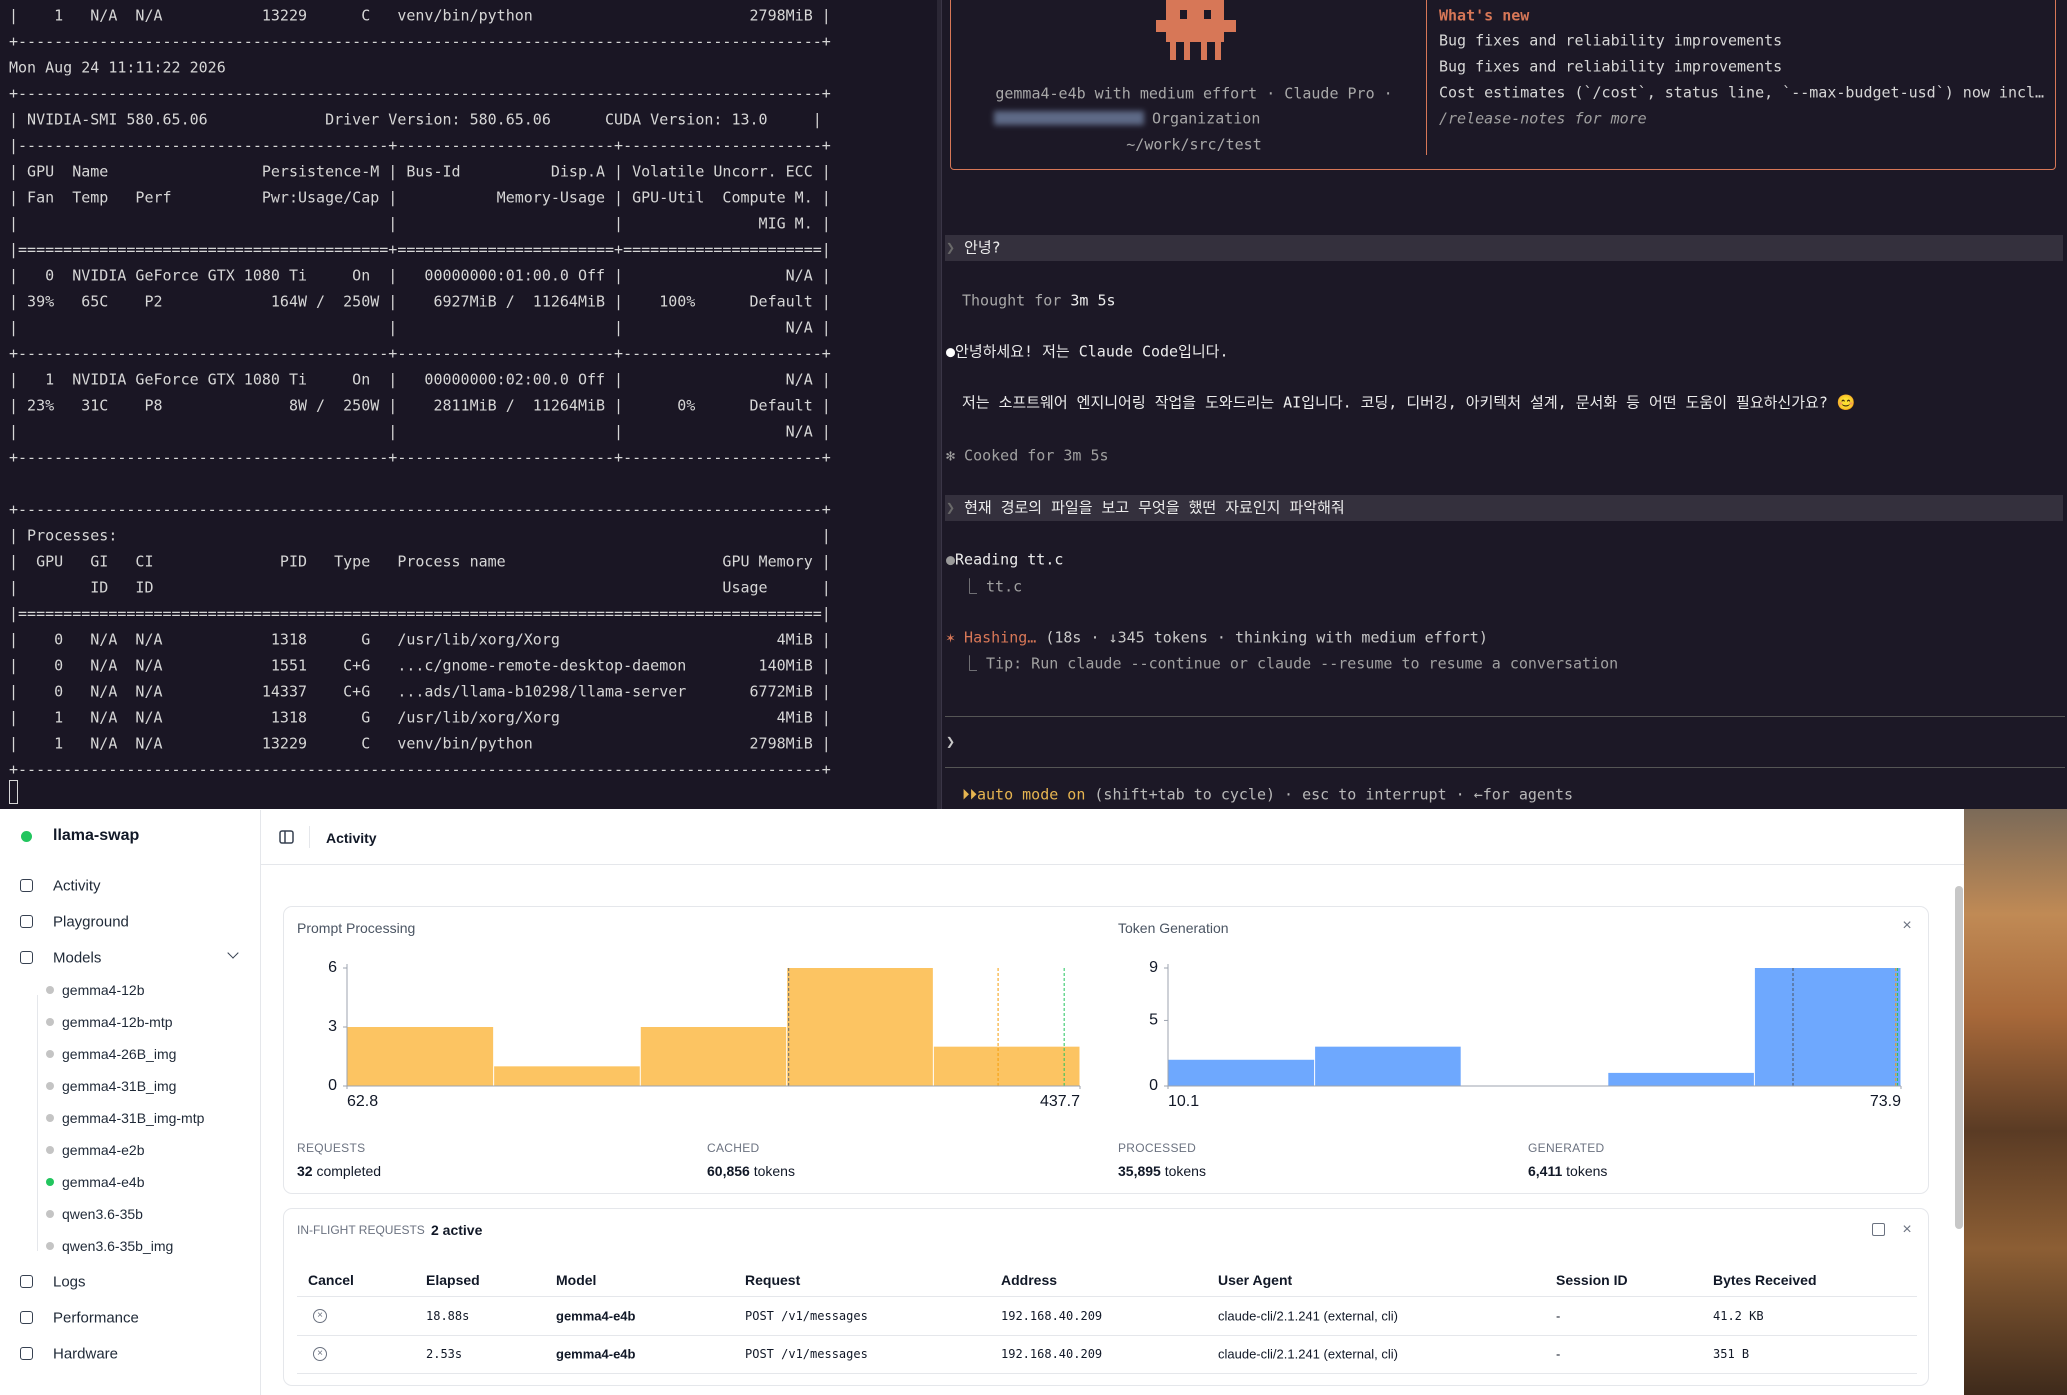 Image resolution: width=2067 pixels, height=1395 pixels. What do you see at coordinates (103, 1150) in the screenshot?
I see `model-item: gemma4-e2b` at bounding box center [103, 1150].